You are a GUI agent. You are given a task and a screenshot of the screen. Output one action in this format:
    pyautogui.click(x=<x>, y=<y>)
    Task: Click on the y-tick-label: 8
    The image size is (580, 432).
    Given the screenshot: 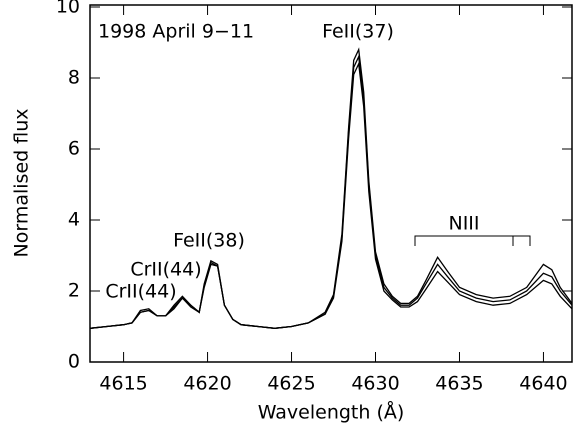 What is the action you would take?
    pyautogui.click(x=74, y=78)
    